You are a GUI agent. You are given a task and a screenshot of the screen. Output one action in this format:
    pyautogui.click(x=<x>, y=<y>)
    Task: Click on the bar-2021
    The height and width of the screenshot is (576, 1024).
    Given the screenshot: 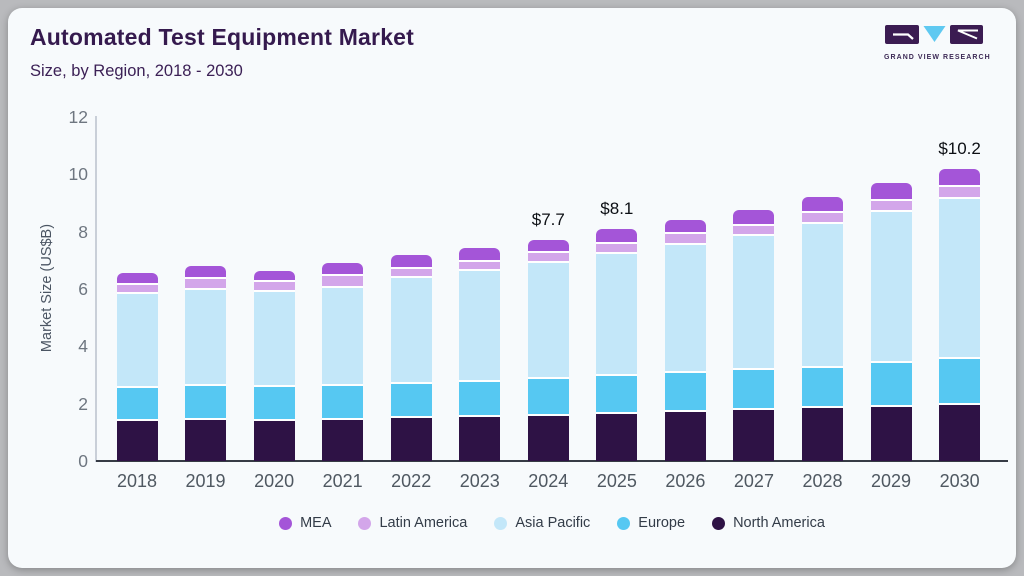 What is the action you would take?
    pyautogui.click(x=343, y=361)
    